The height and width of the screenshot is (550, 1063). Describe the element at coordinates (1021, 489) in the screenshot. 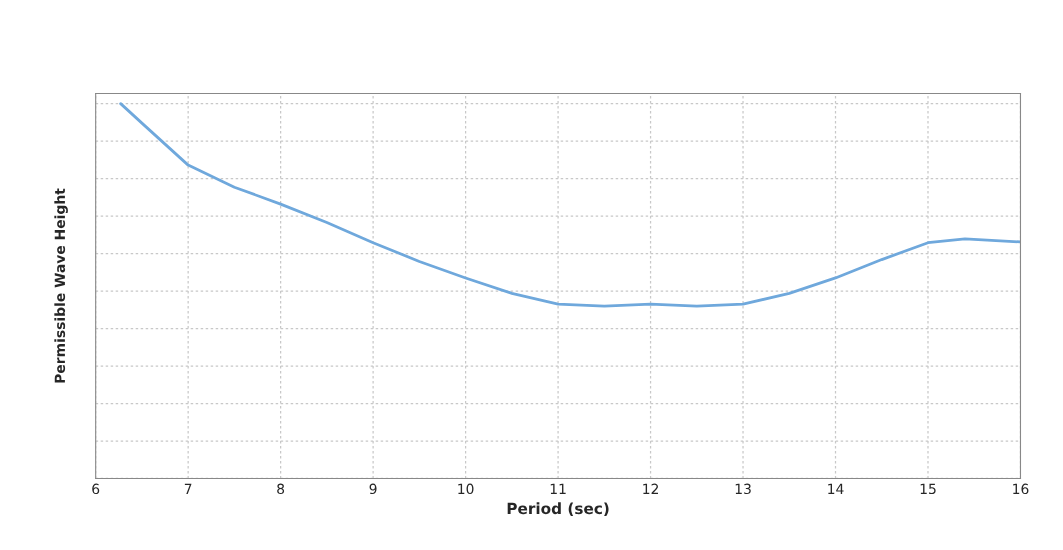

I see `x-tick-label: 16` at that location.